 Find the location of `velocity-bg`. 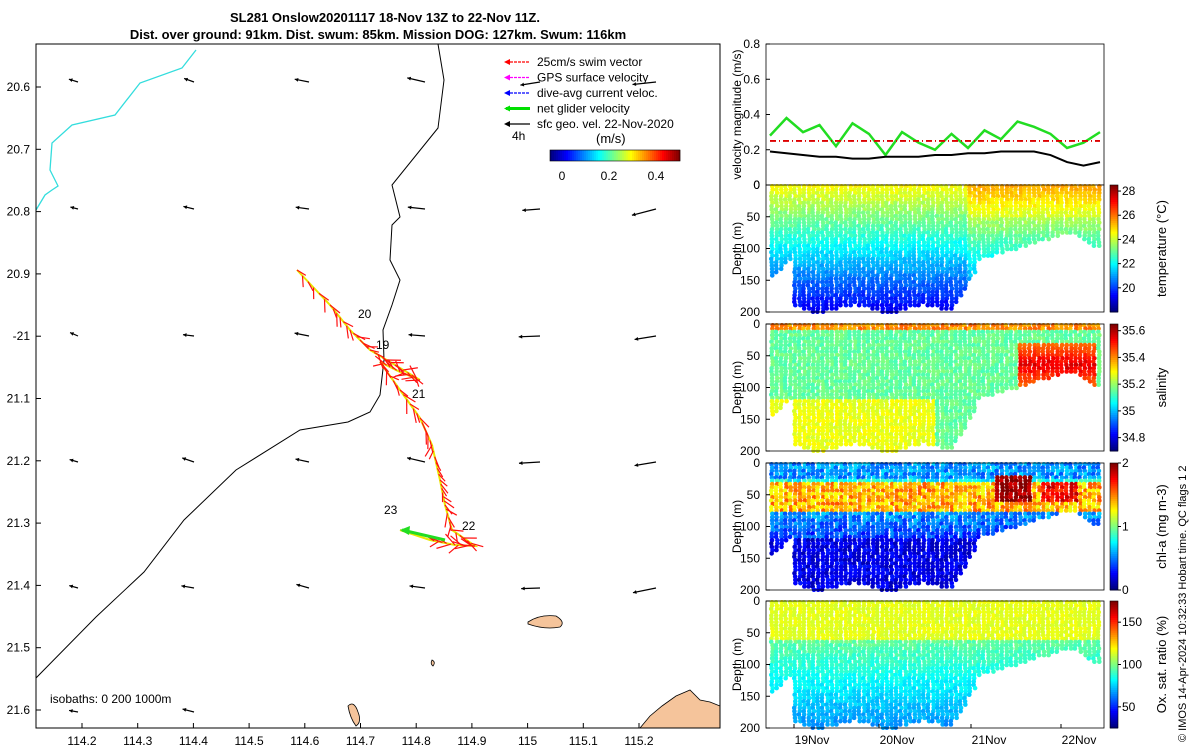

velocity-bg is located at coordinates (935, 114).